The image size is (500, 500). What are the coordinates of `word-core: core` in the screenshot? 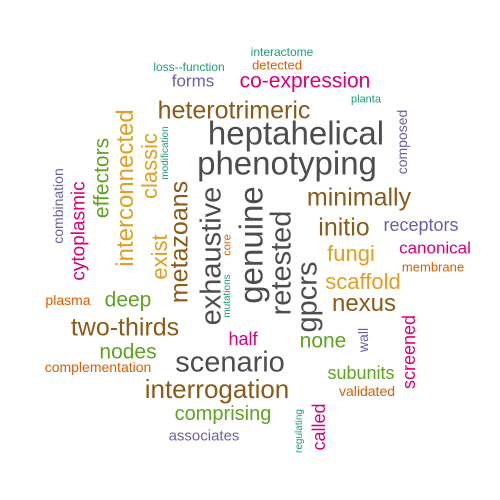 It's located at (227, 245).